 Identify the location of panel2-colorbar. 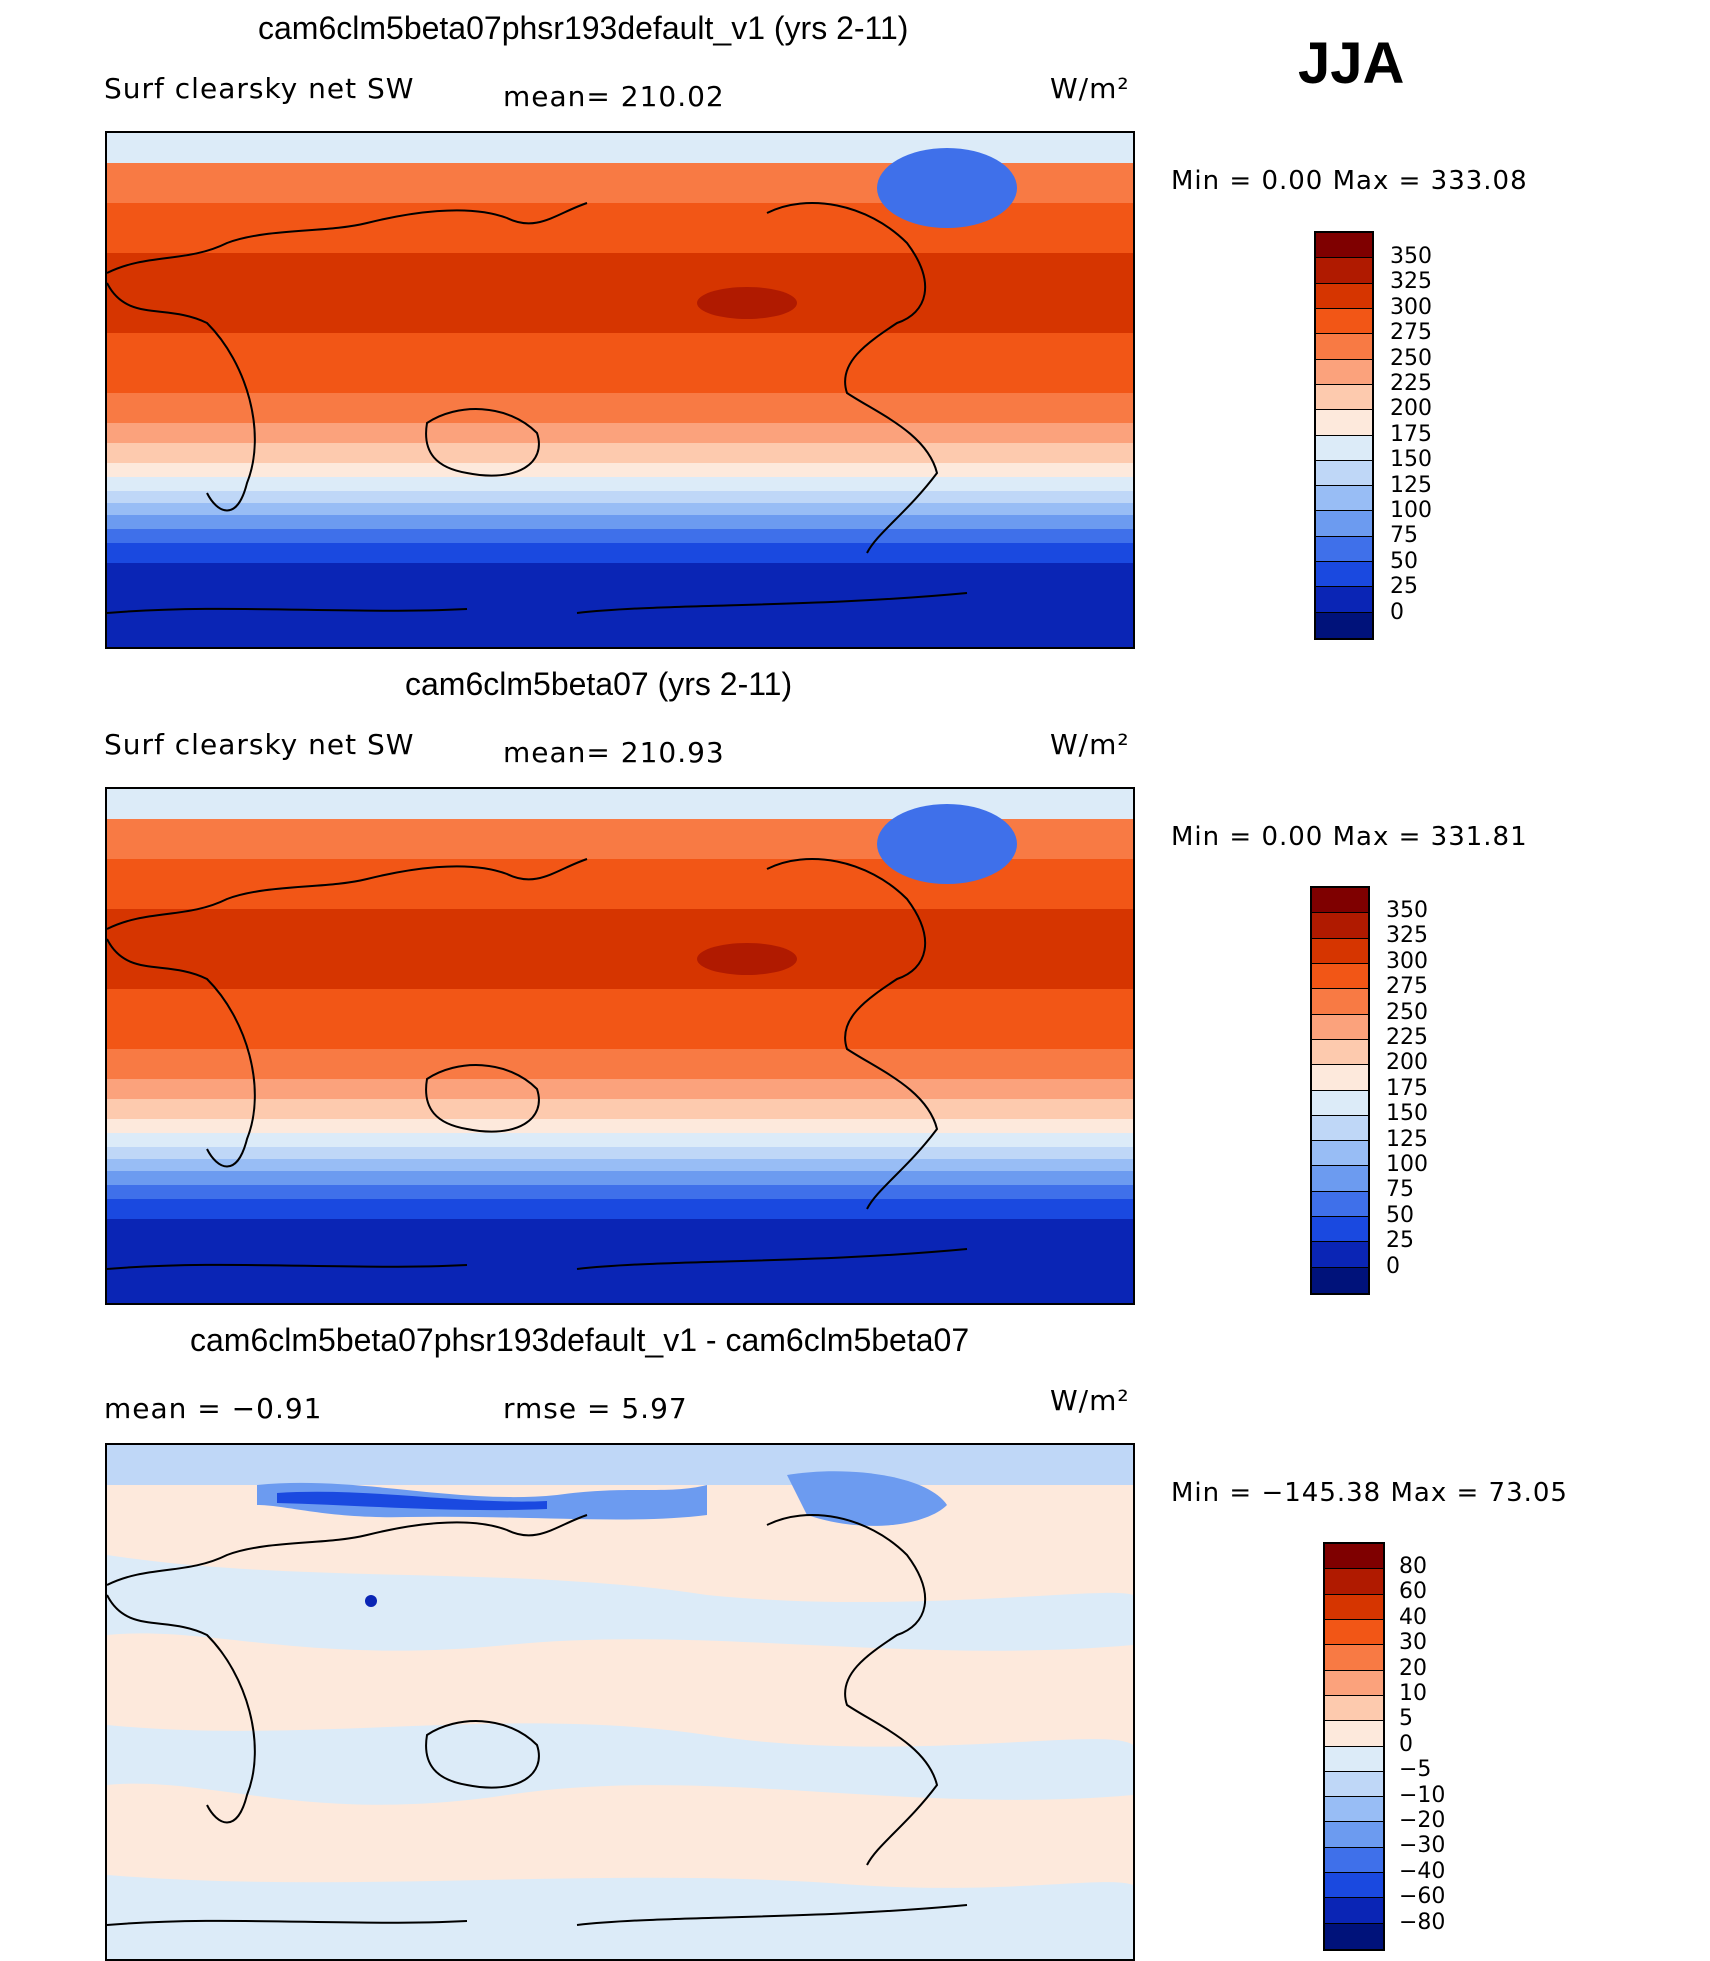
(1340, 1090).